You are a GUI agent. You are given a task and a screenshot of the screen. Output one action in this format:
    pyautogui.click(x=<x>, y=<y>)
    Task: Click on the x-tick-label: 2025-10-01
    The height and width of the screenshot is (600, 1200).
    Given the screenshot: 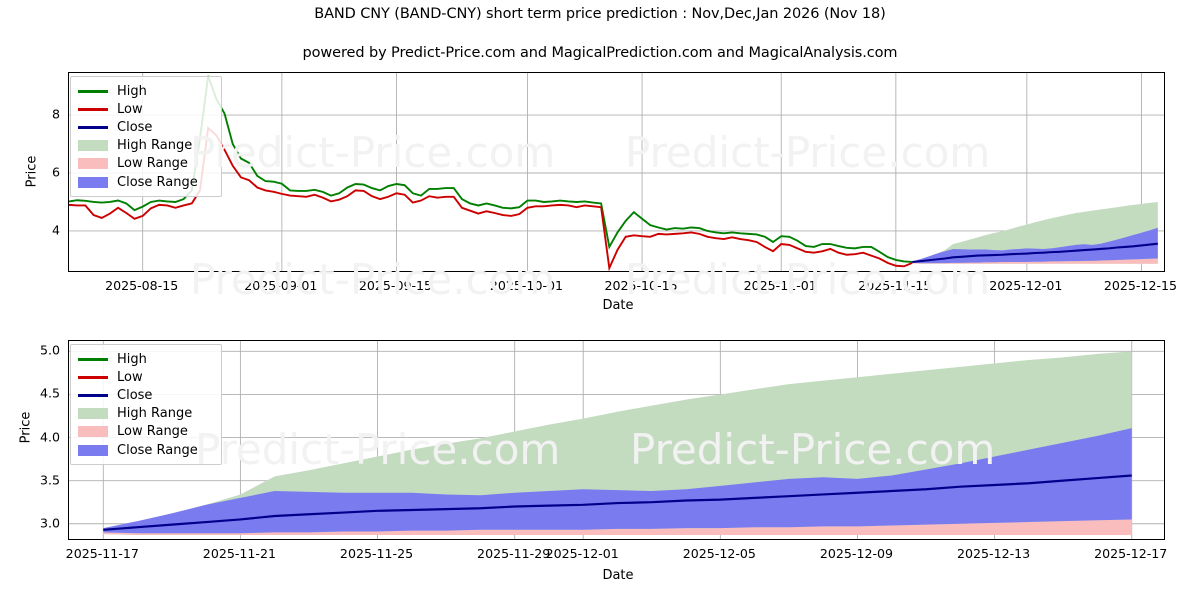 What is the action you would take?
    pyautogui.click(x=526, y=285)
    